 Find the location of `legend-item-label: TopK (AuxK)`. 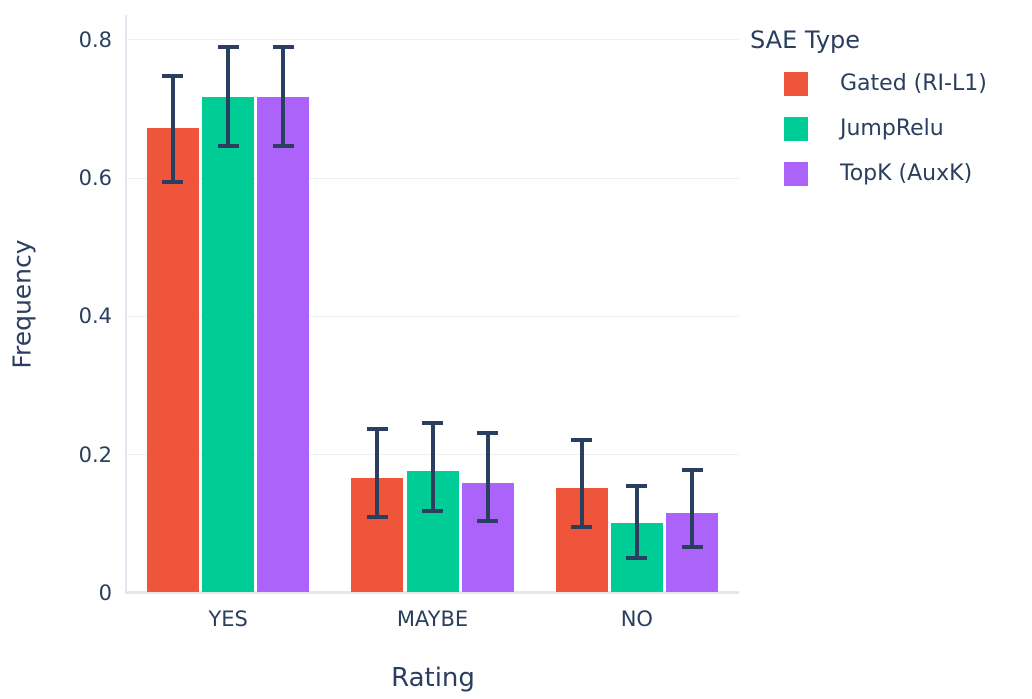

legend-item-label: TopK (AuxK) is located at coordinates (906, 173).